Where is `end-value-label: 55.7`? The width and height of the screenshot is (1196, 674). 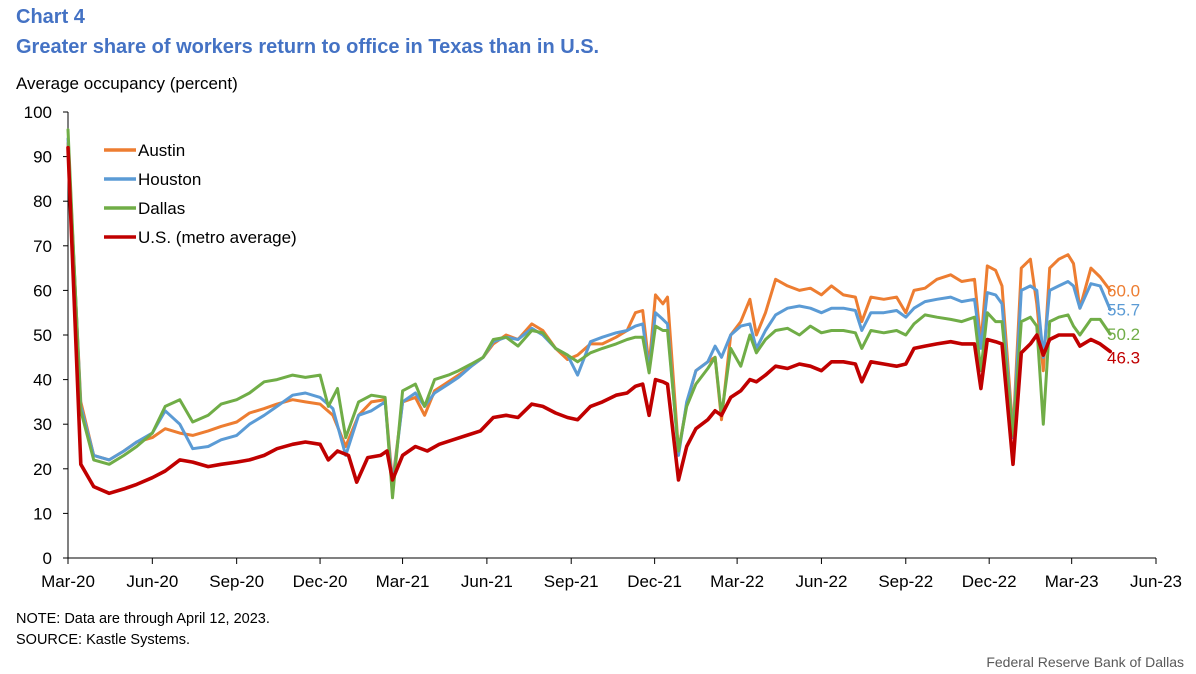
end-value-label: 55.7 is located at coordinates (1123, 310).